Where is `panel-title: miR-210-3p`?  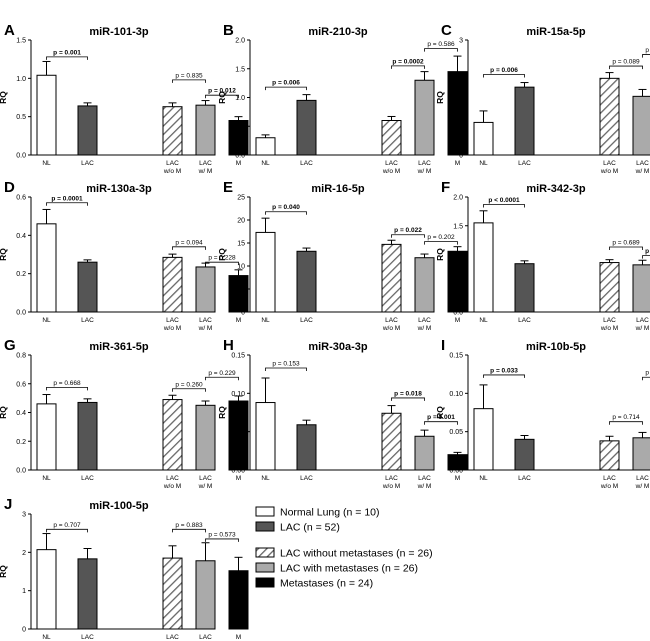
panel-title: miR-210-3p is located at coordinates (338, 32).